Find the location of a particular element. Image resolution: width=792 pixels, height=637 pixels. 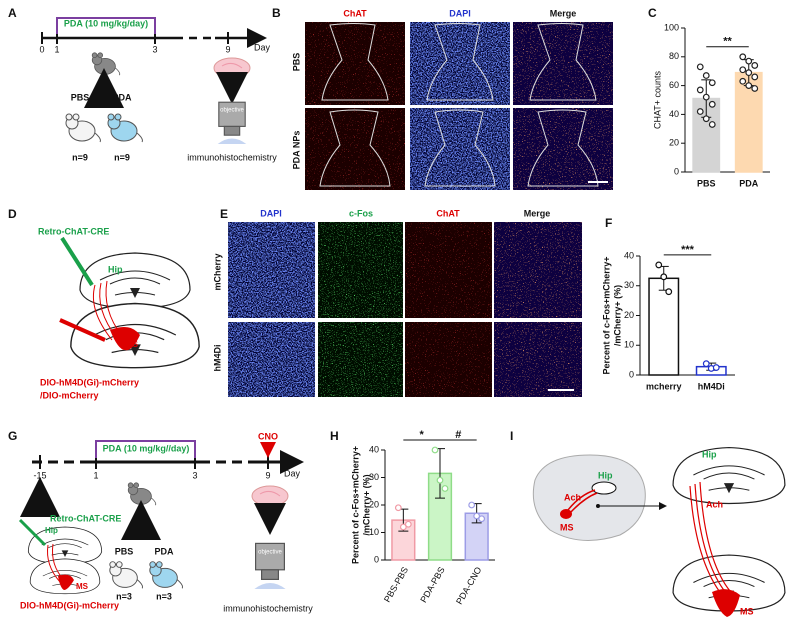

method-label: immunohistochemistry is located at coordinates (232, 157).